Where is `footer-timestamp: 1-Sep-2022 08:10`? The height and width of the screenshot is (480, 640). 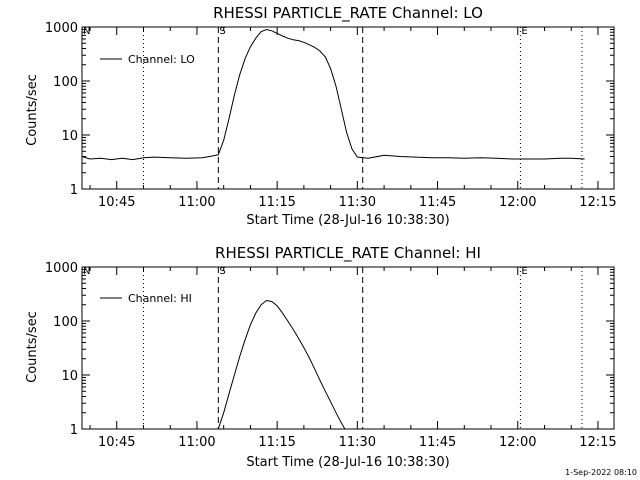 footer-timestamp: 1-Sep-2022 08:10 is located at coordinates (601, 472).